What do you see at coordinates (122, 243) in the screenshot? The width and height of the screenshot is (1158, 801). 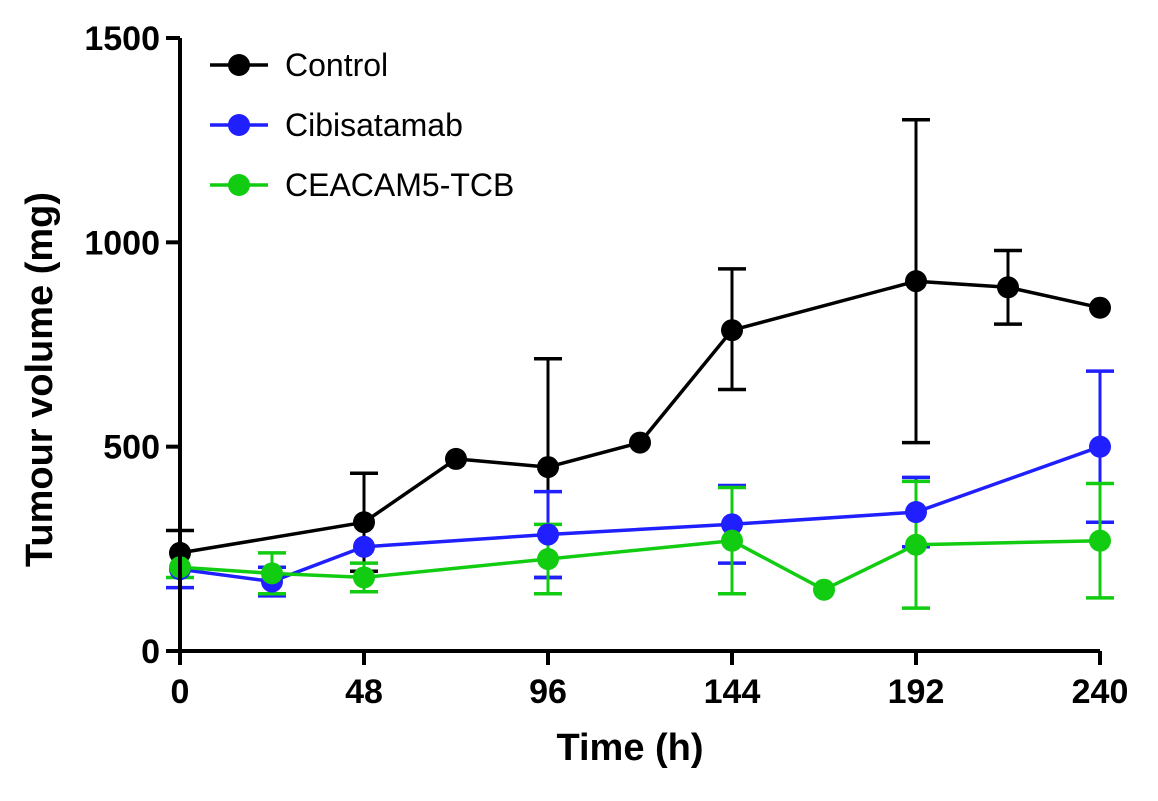 I see `y-tick-label: 1000` at bounding box center [122, 243].